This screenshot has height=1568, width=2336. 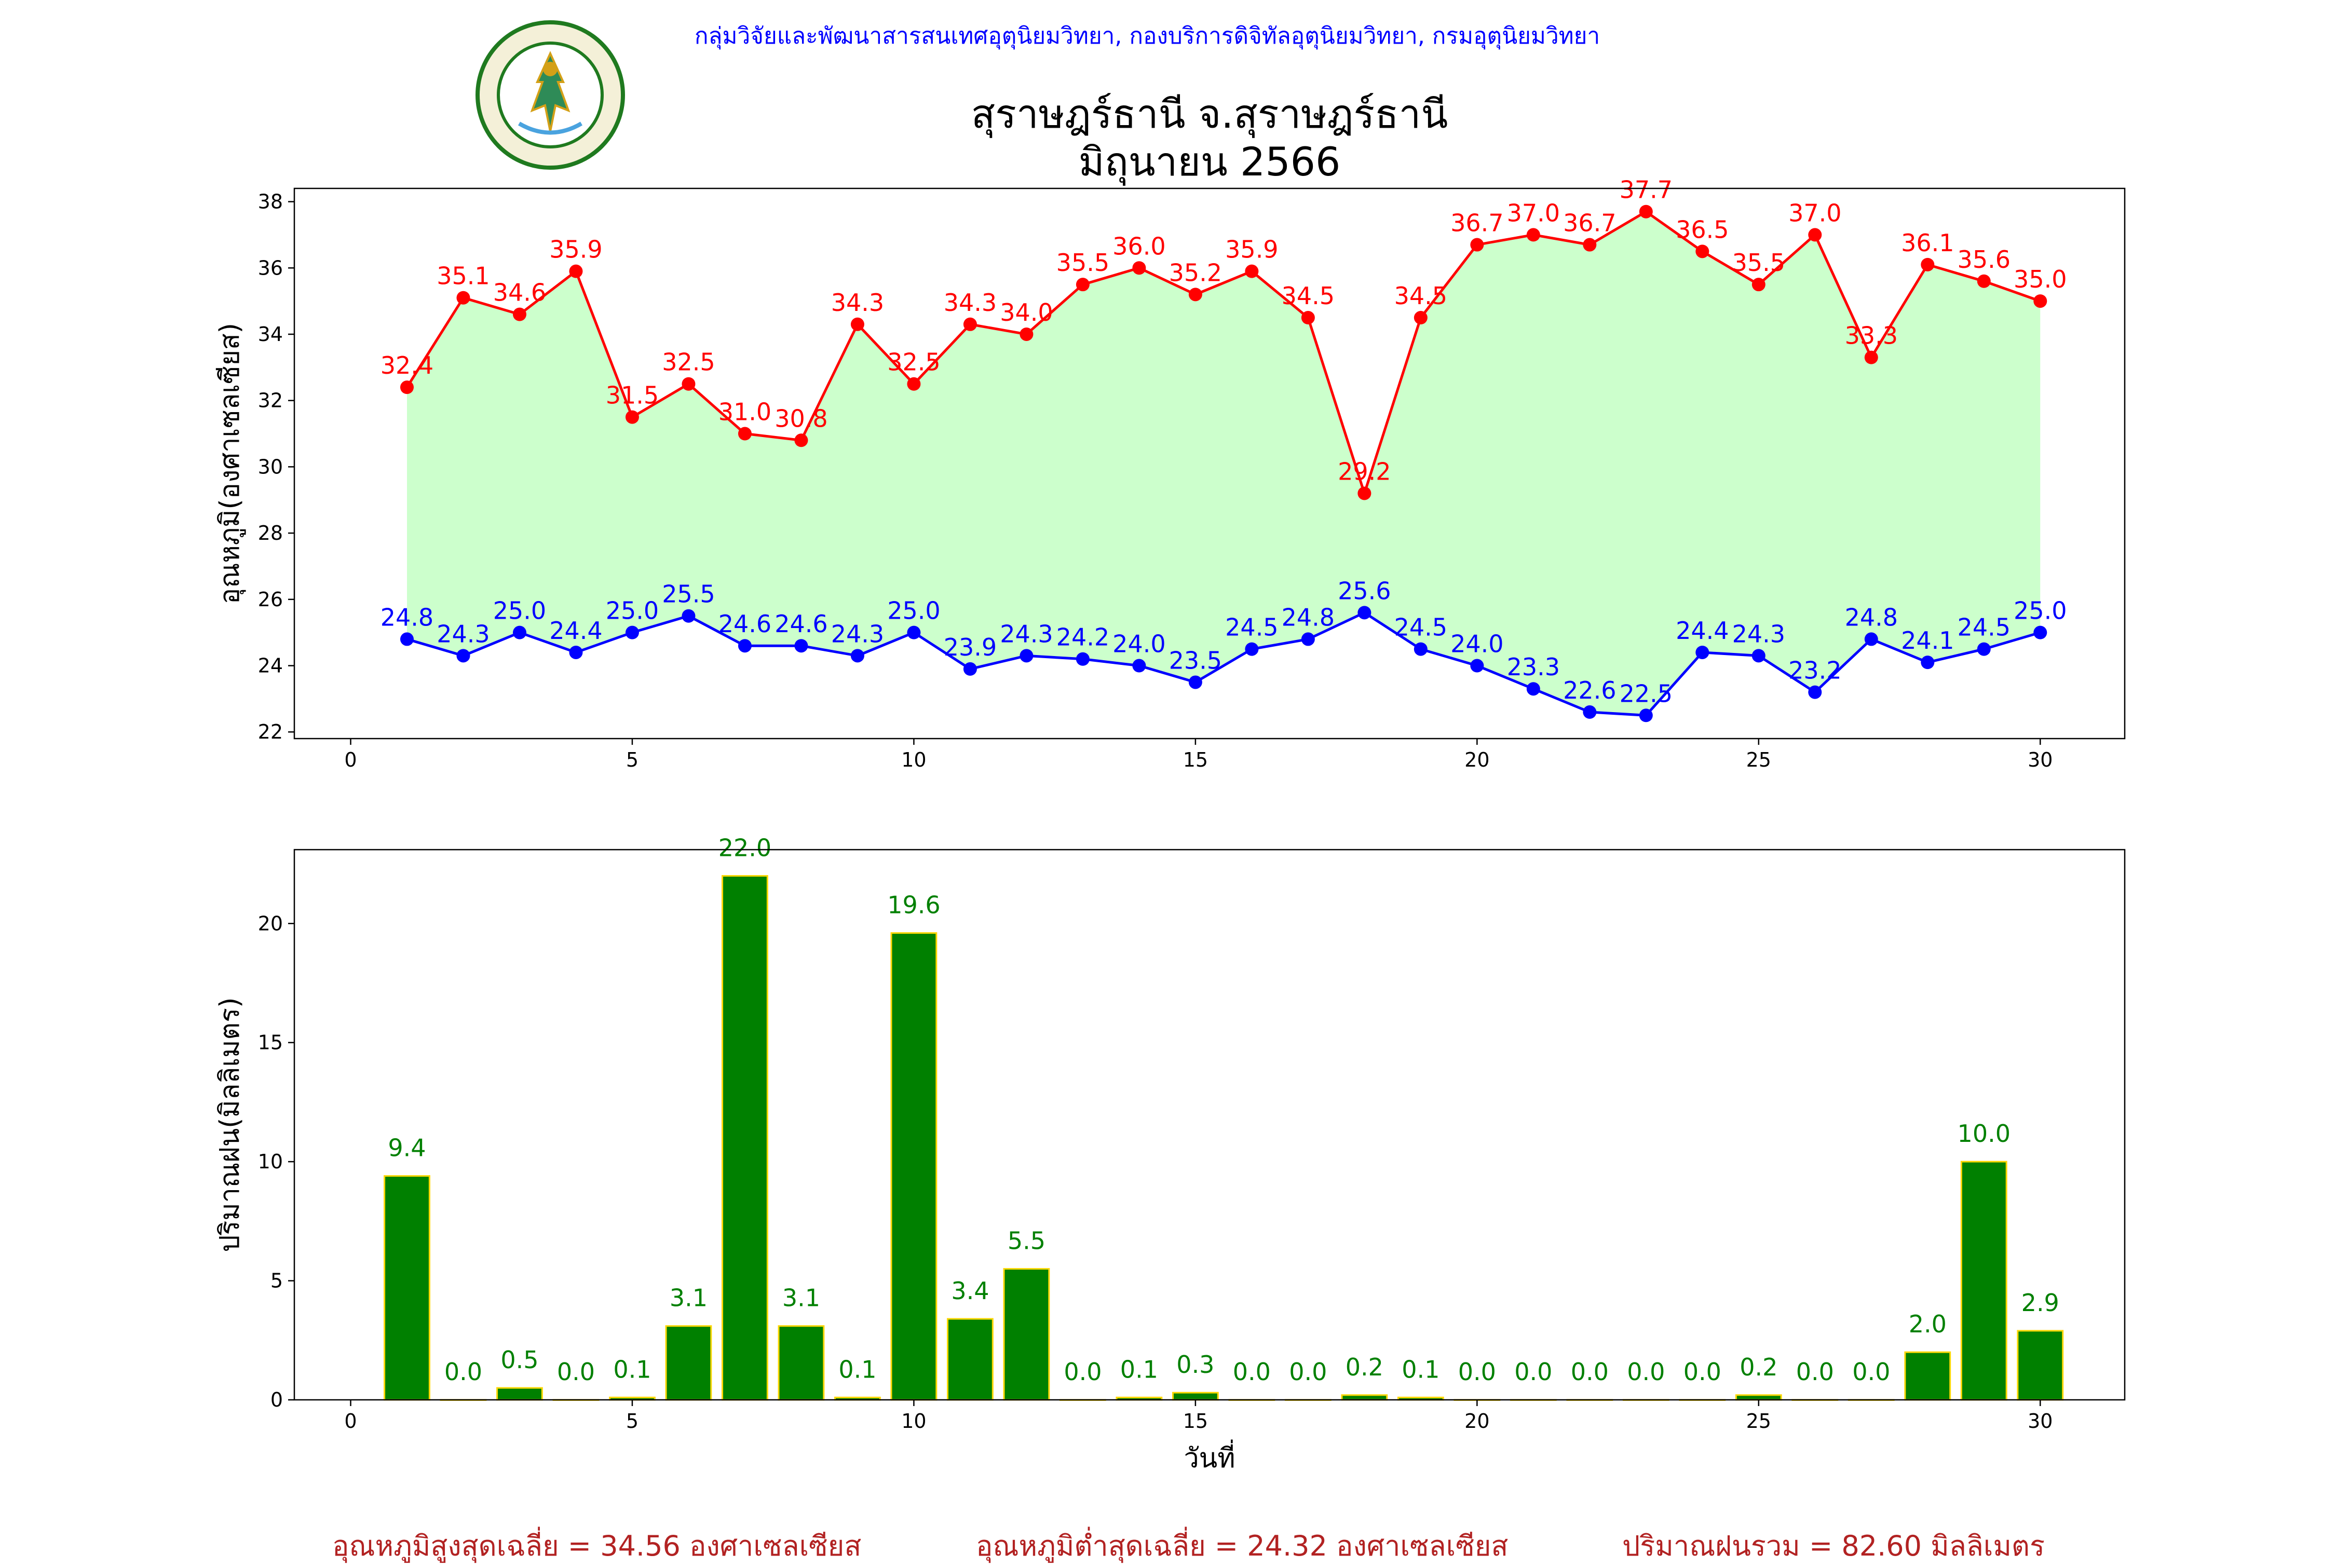 I want to click on temperature-ytick-label: 38, so click(x=270, y=201).